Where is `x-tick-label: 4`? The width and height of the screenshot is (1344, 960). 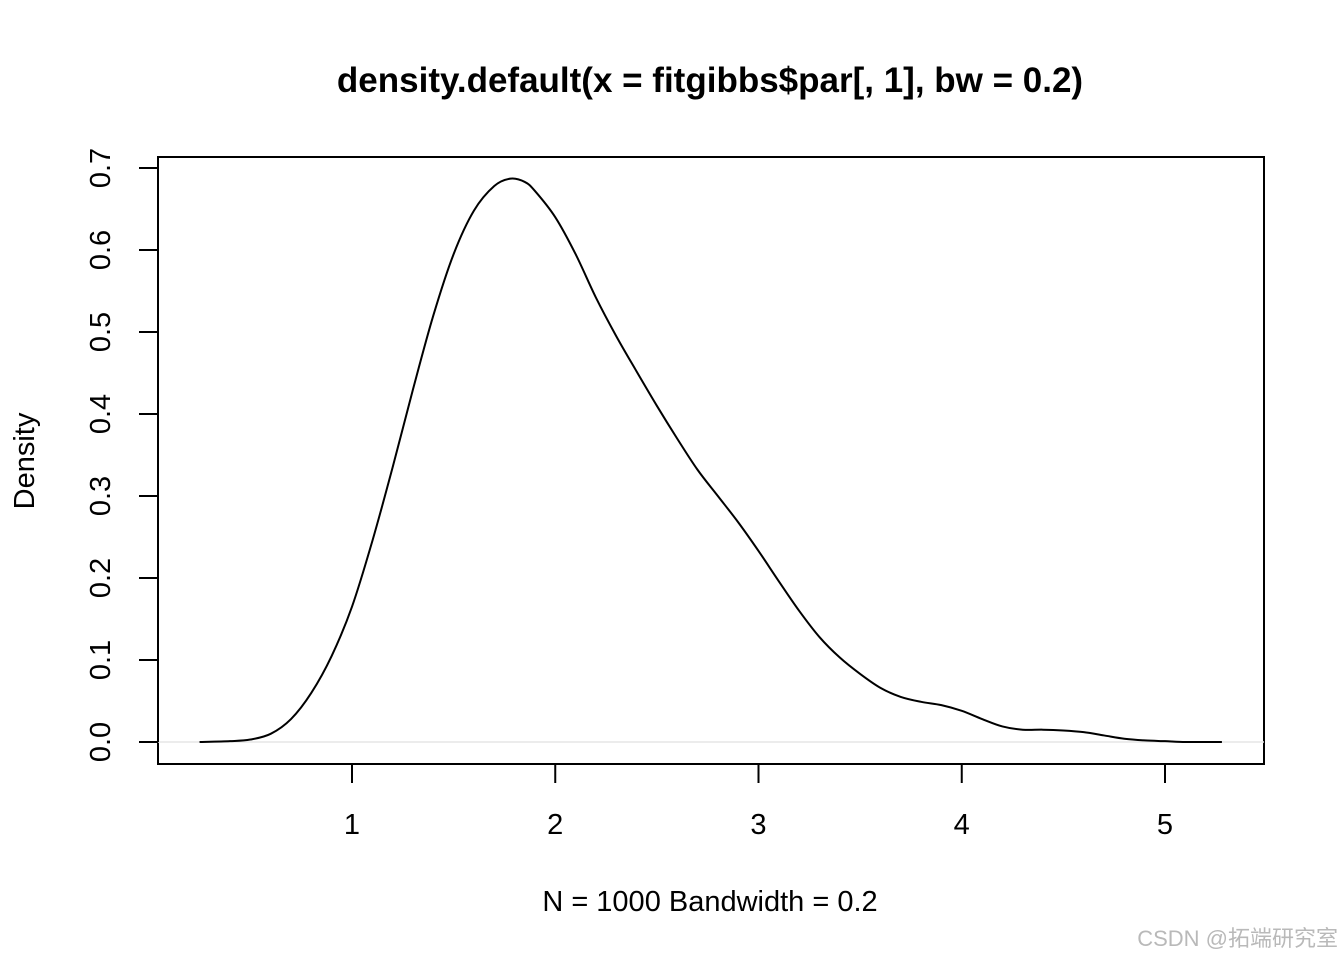
x-tick-label: 4 is located at coordinates (962, 825).